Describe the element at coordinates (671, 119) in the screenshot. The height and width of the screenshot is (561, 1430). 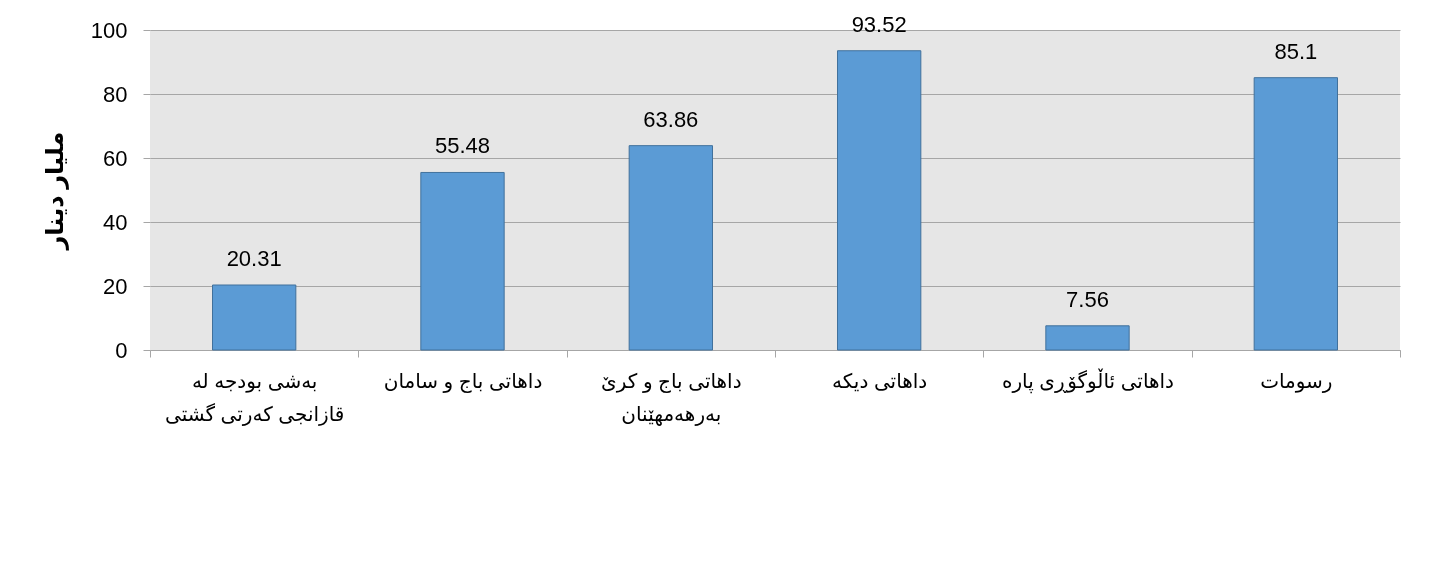
I see `data-label: 63.86` at that location.